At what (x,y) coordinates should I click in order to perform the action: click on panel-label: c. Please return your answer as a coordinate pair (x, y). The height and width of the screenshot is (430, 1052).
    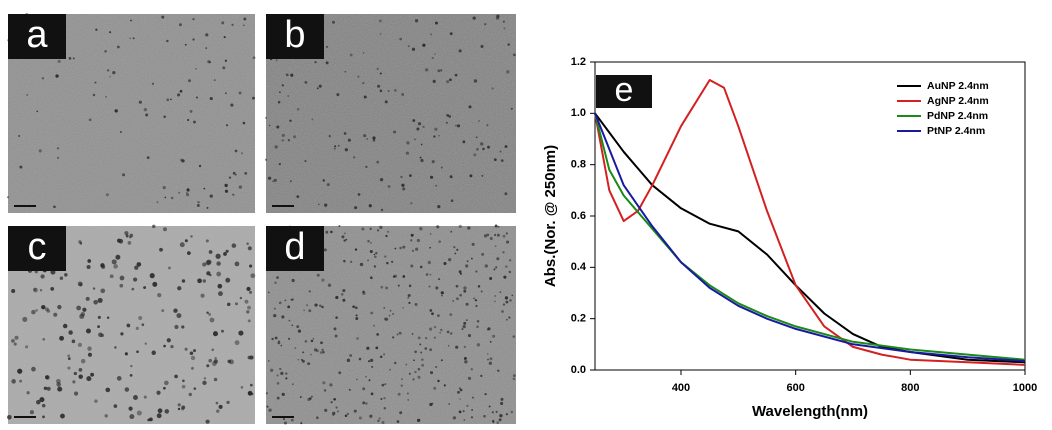
    Looking at the image, I should click on (37, 247).